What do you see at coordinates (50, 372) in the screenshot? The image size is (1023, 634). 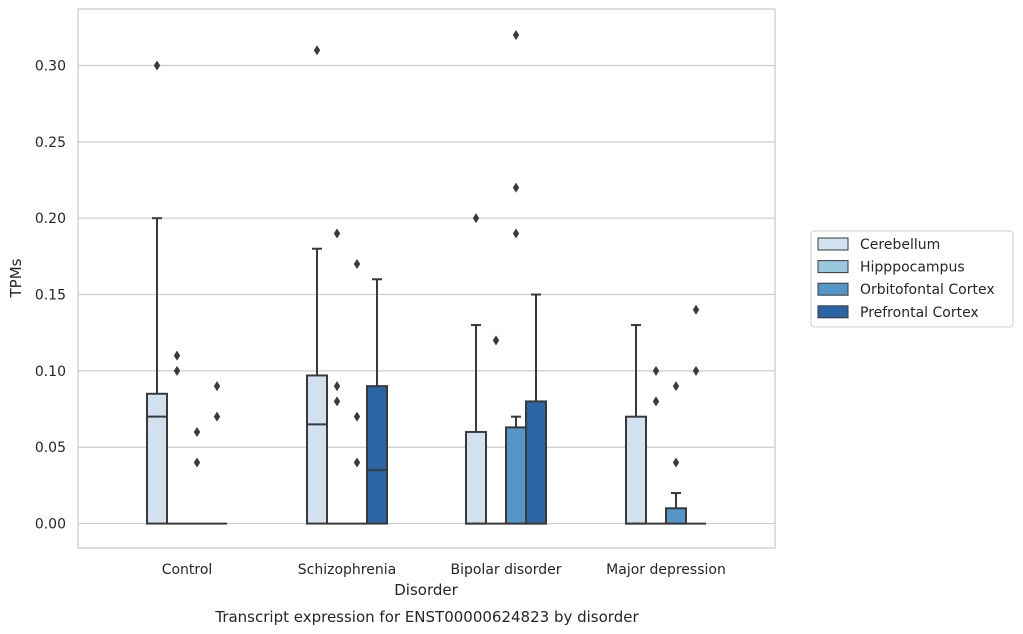 I see `y-tick-label: 0.10` at bounding box center [50, 372].